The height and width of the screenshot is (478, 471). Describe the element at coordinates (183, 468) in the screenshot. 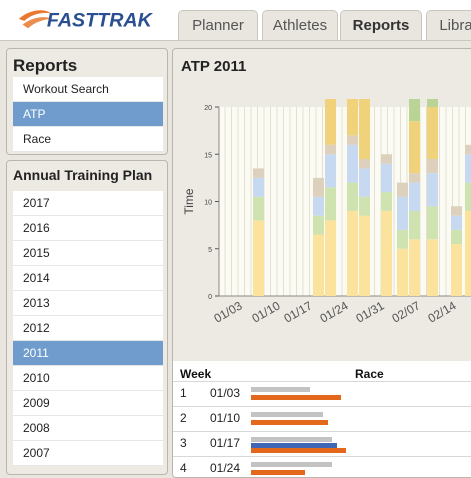

I see `week-number: 4` at that location.